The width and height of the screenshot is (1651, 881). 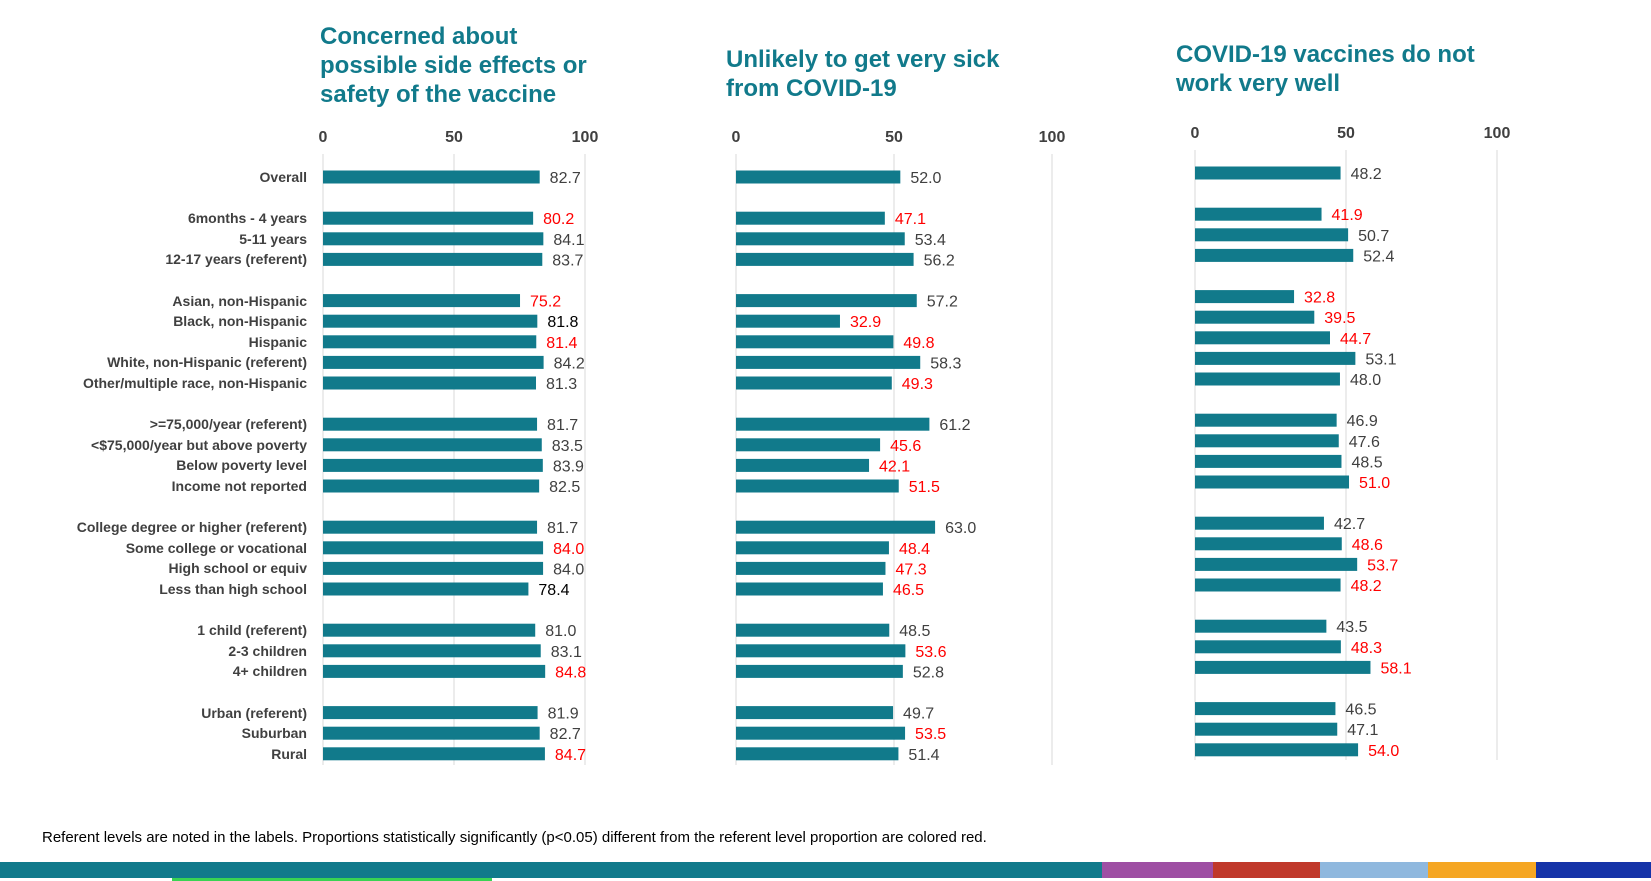 I want to click on footer-color-bar, so click(x=825, y=871).